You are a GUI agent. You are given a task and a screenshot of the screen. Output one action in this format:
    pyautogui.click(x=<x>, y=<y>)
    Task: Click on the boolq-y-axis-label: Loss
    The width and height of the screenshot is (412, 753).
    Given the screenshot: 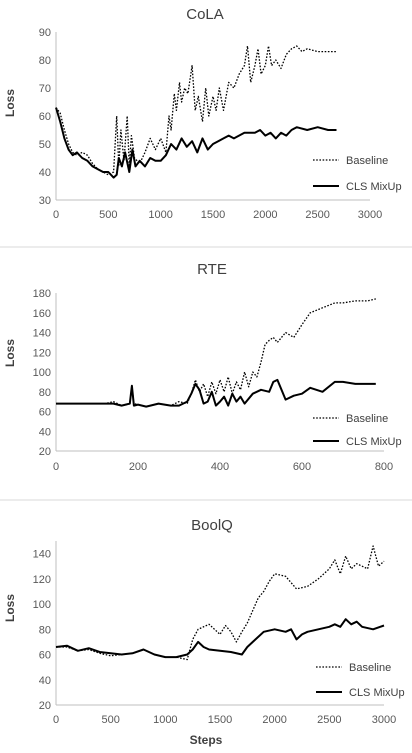 What is the action you would take?
    pyautogui.click(x=10, y=608)
    